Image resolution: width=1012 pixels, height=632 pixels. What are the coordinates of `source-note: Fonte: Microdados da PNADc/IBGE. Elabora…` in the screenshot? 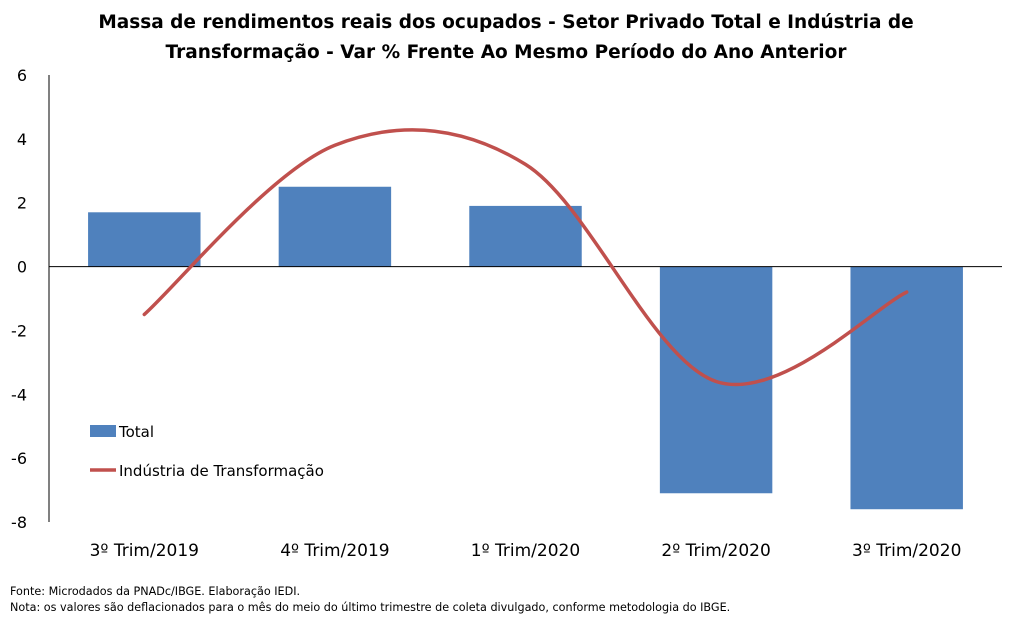 It's located at (155, 591).